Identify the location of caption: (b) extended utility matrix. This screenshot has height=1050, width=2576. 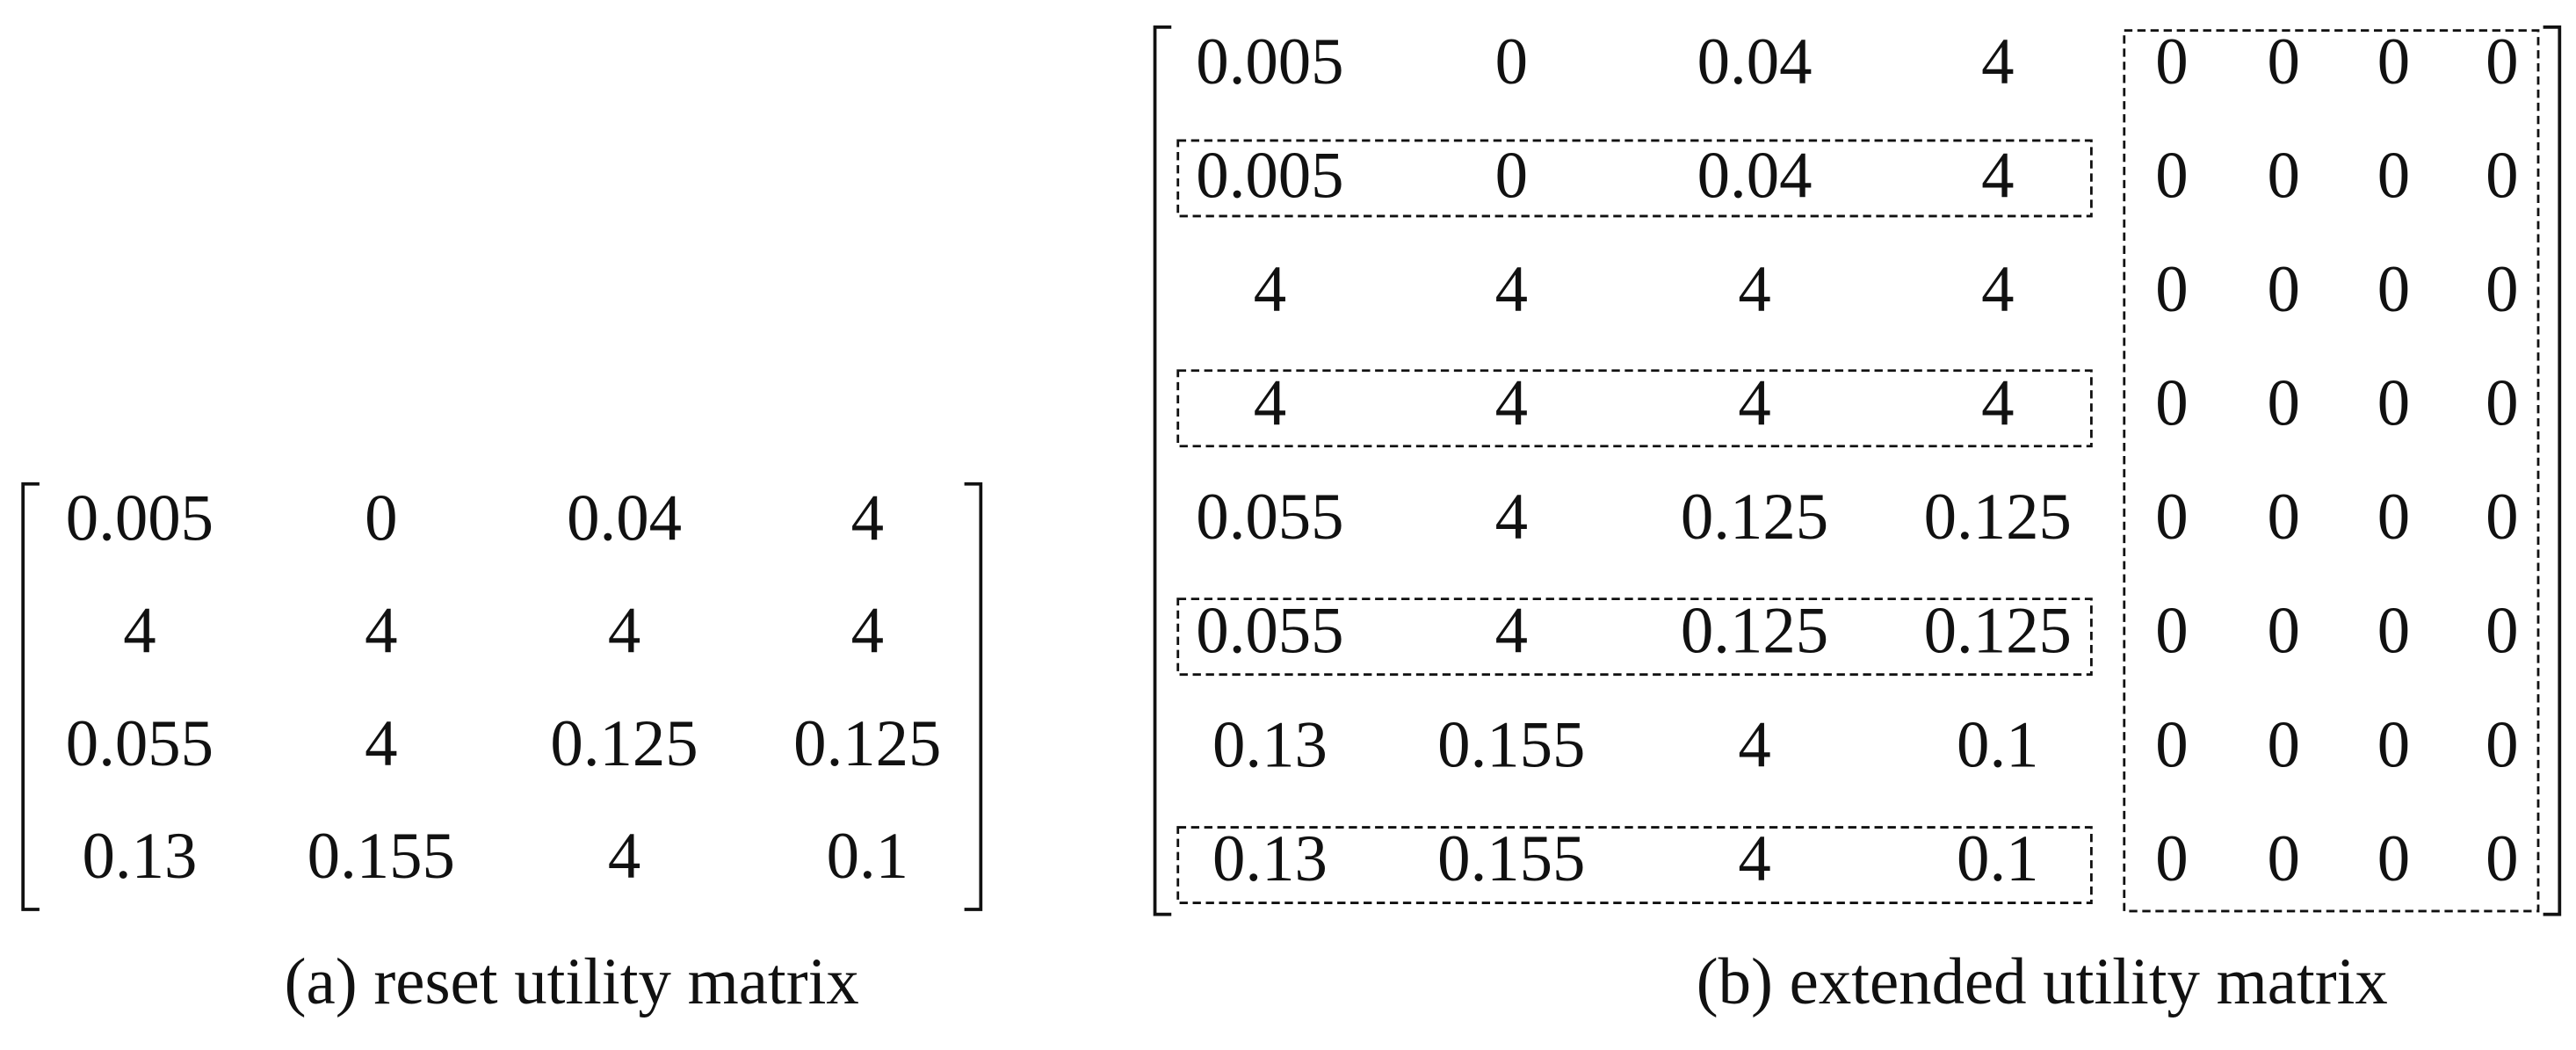
(2042, 981).